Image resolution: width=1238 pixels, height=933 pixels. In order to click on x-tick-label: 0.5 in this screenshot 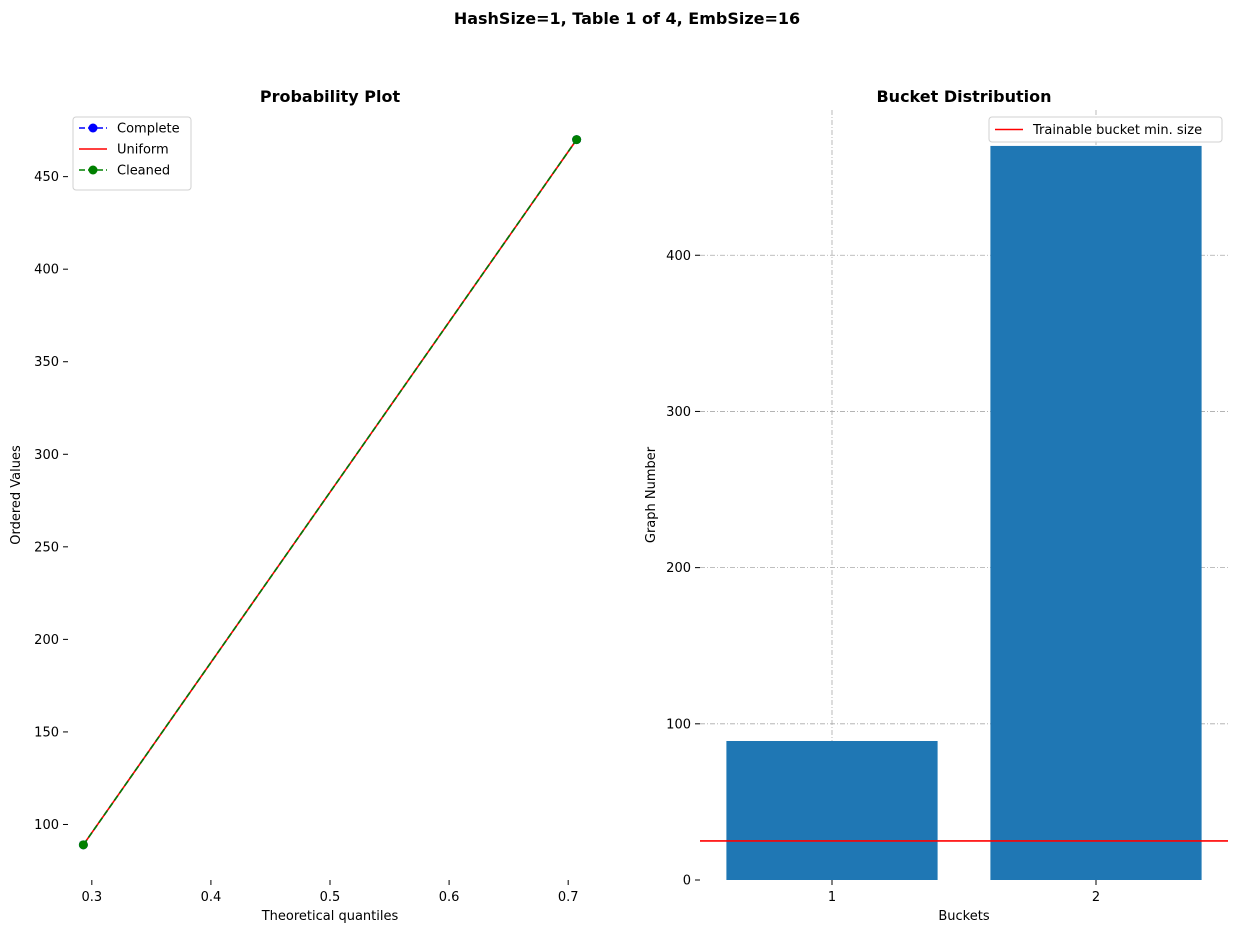, I will do `click(330, 897)`.